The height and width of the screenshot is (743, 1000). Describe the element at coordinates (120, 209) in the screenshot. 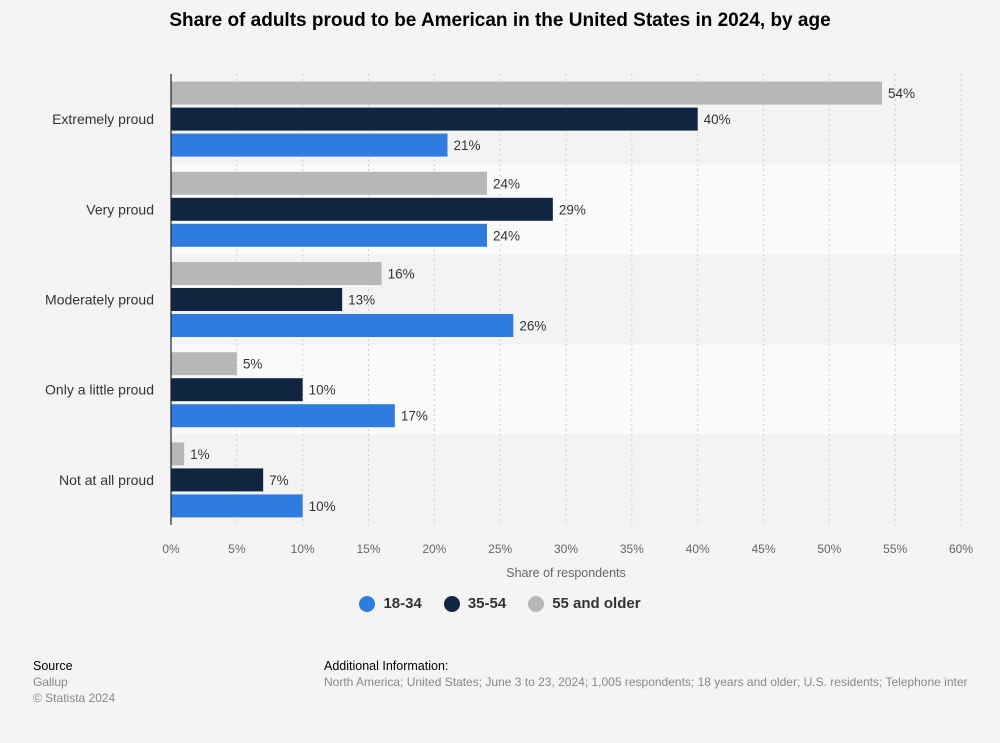

I see `category-label: Very proud` at that location.